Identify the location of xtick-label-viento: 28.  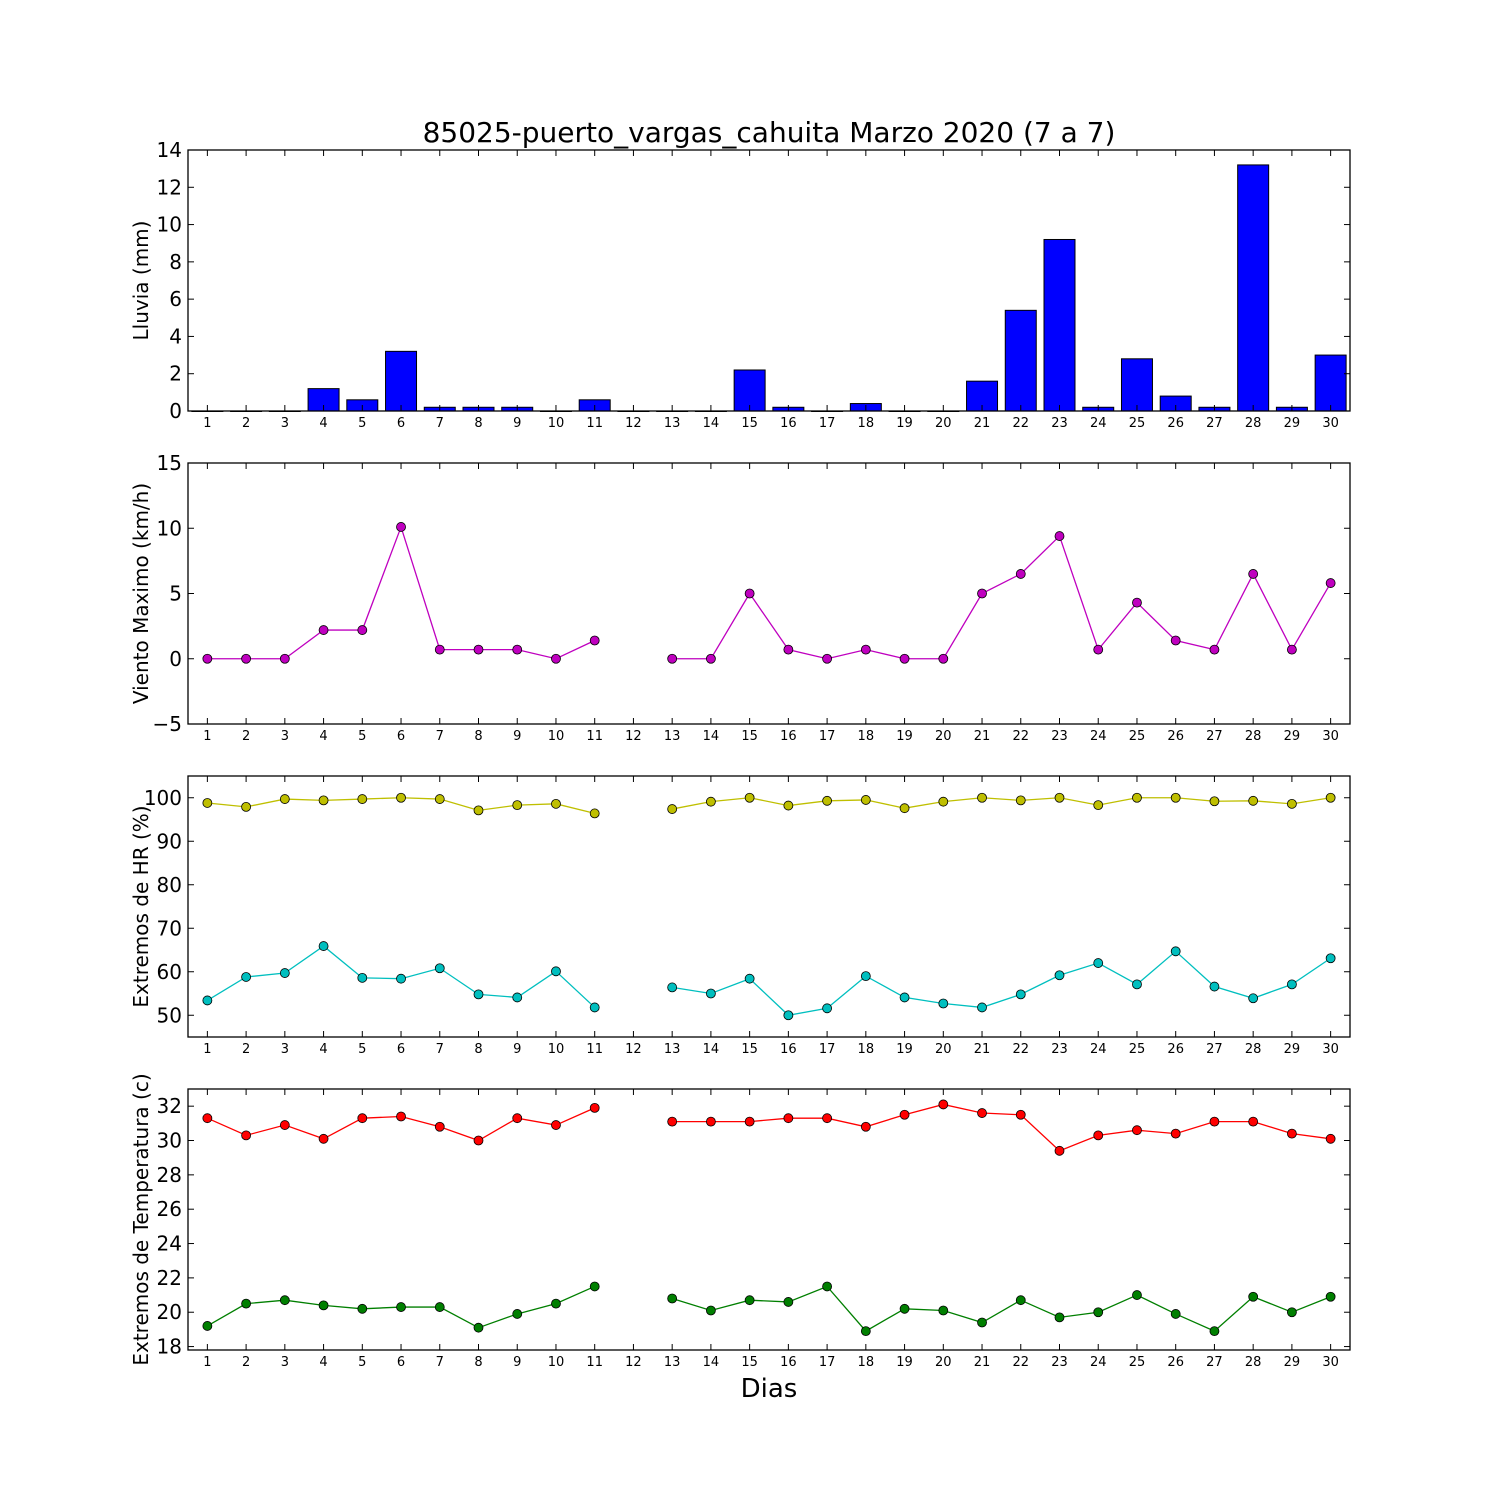
(1253, 736).